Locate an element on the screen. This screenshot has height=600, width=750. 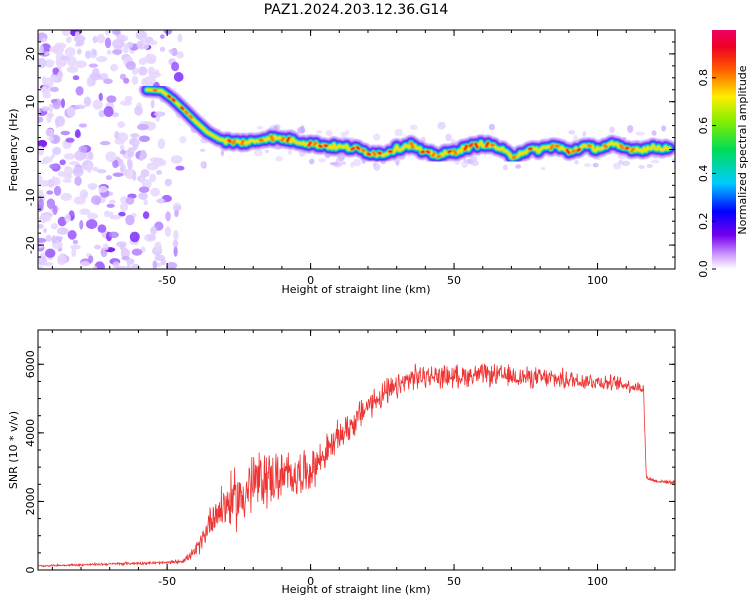
x-tick-label: 100 is located at coordinates (597, 280).